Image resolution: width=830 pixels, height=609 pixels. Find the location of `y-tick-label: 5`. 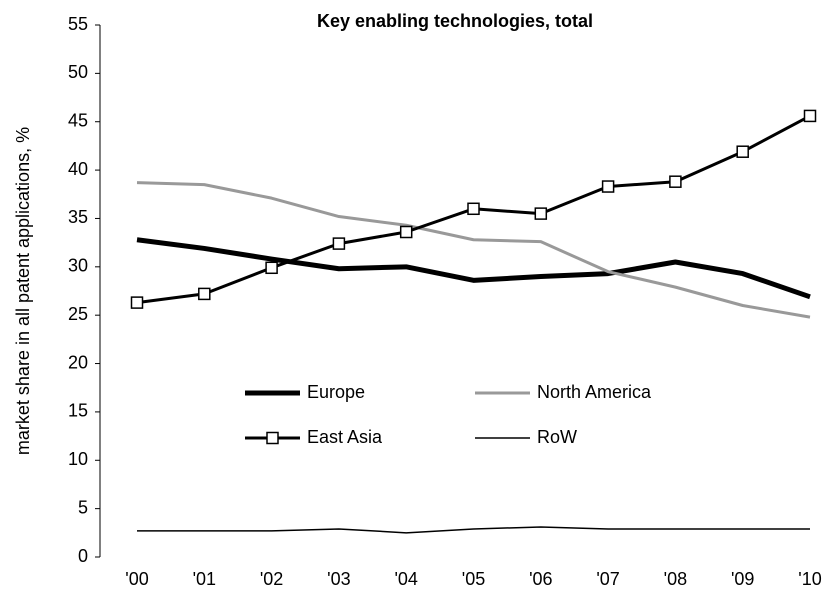

y-tick-label: 5 is located at coordinates (83, 507).